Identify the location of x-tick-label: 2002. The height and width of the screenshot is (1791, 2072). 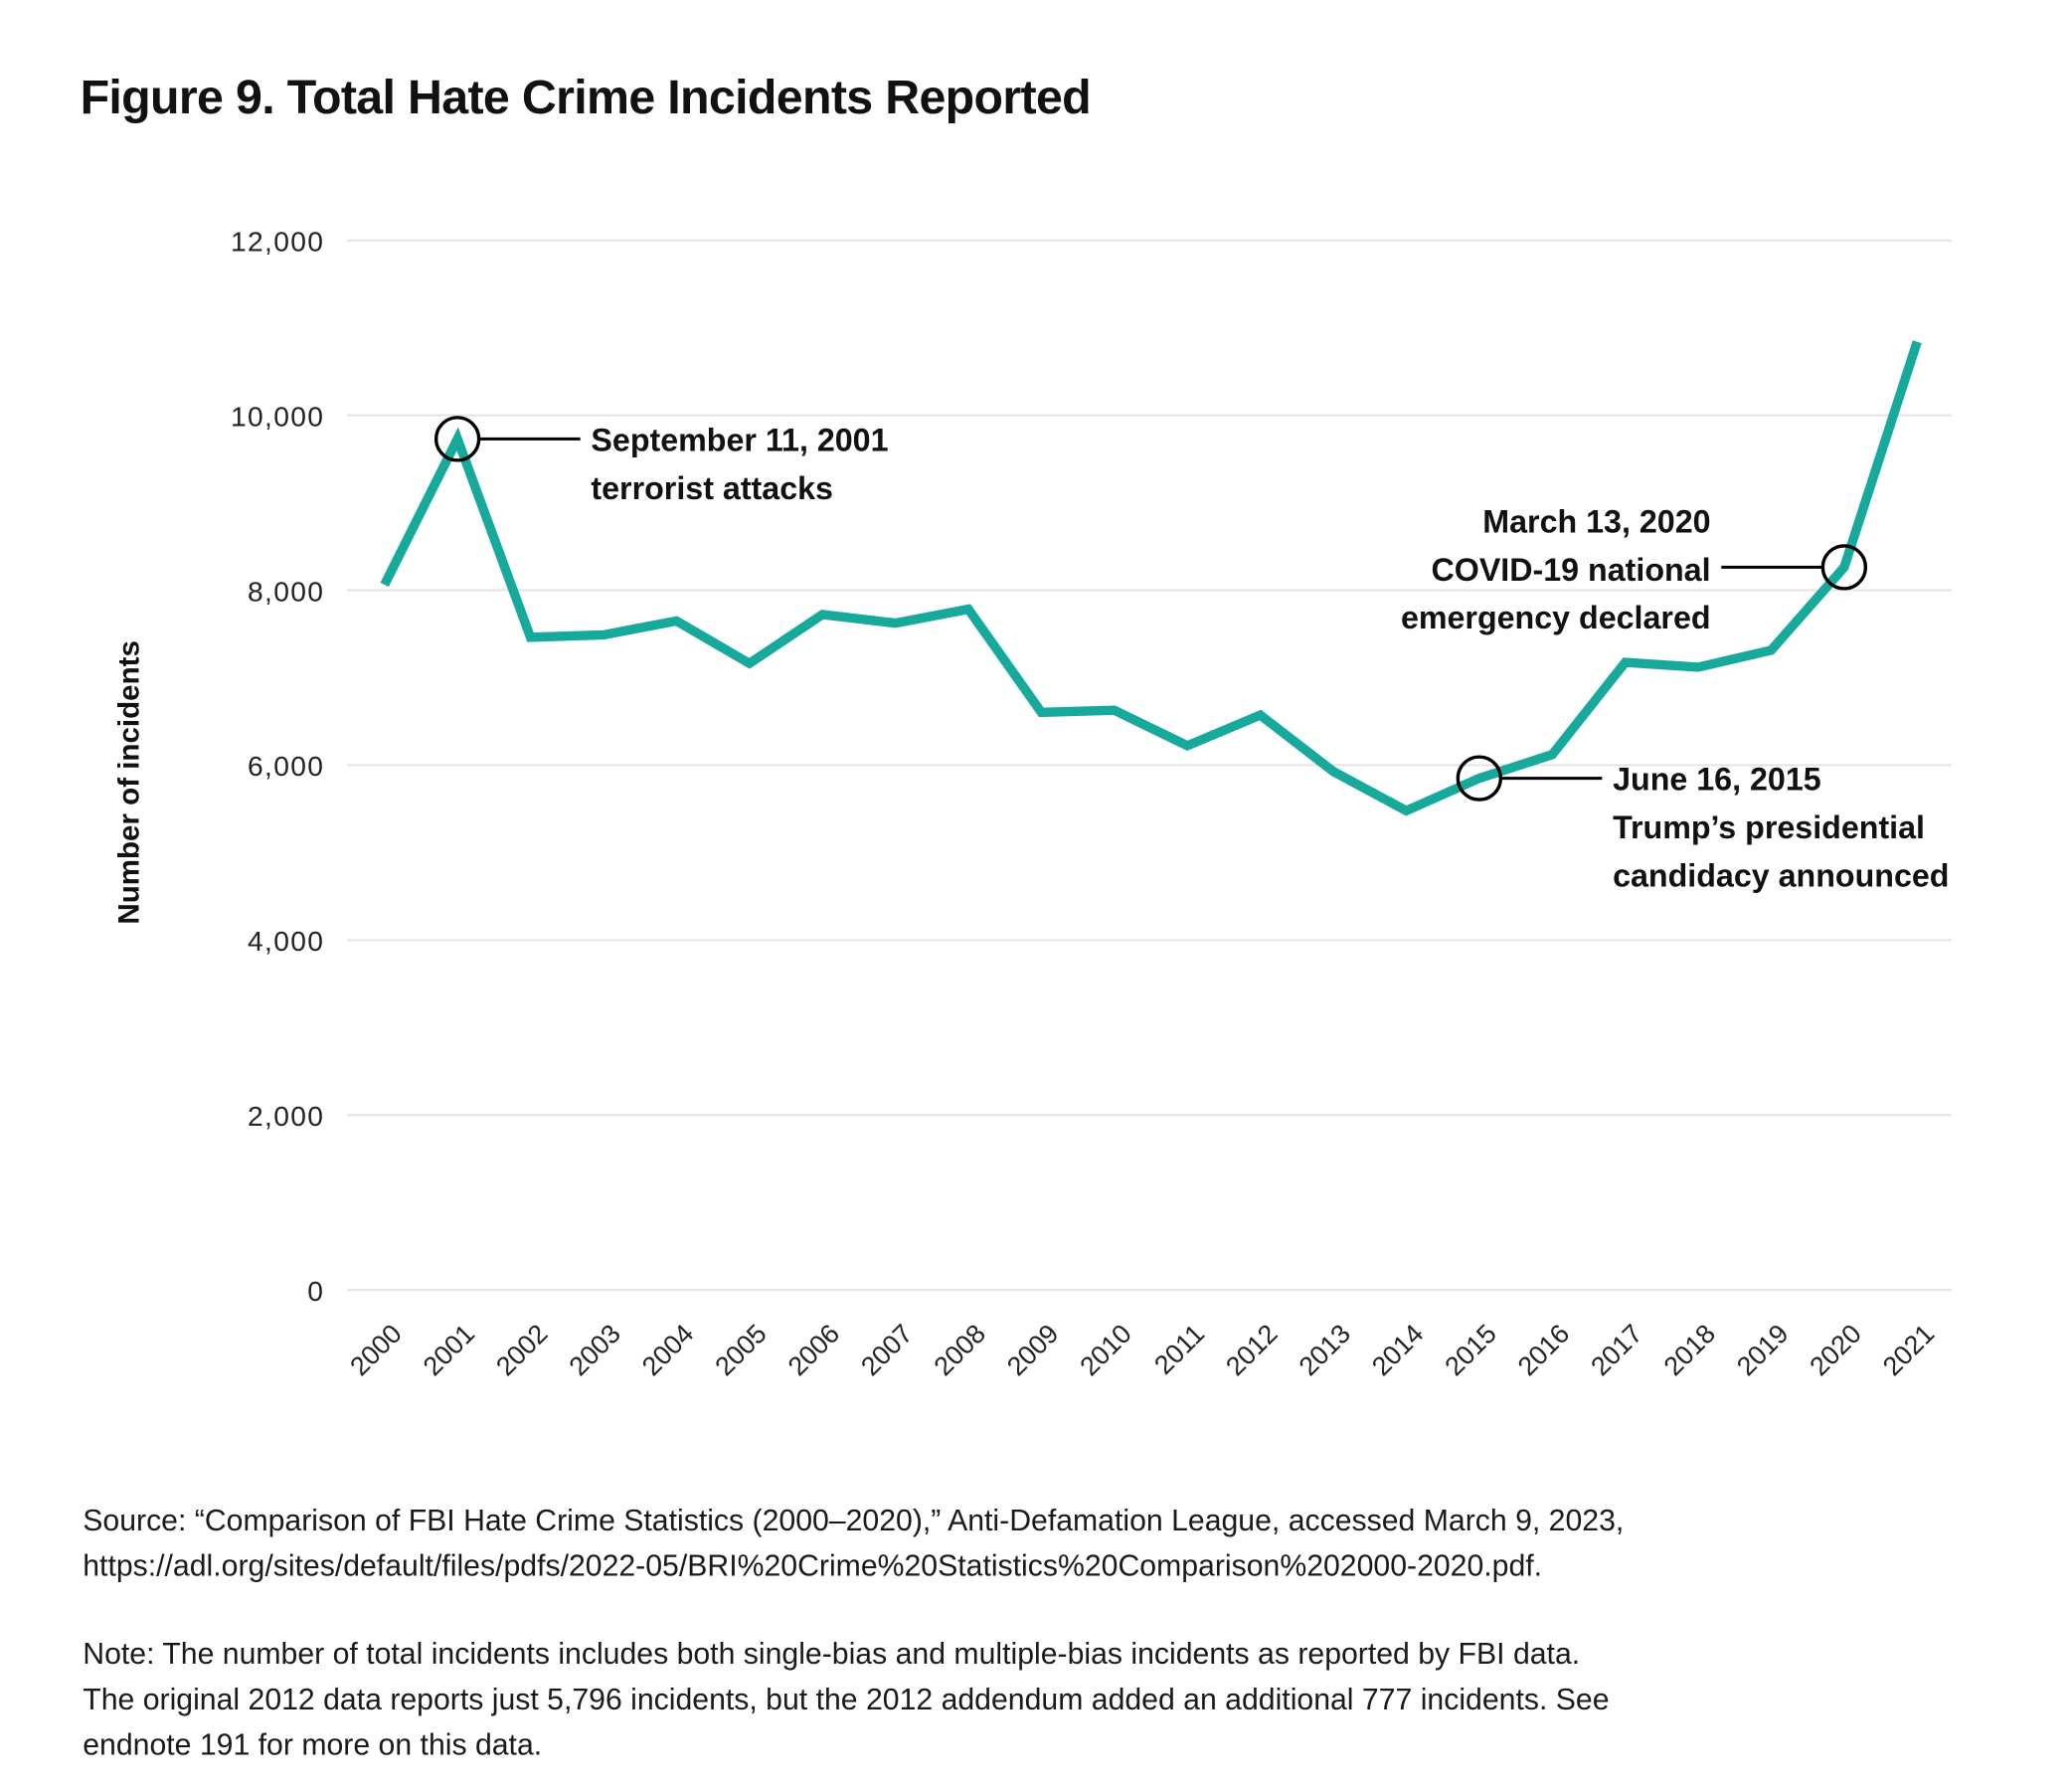
(521, 1350).